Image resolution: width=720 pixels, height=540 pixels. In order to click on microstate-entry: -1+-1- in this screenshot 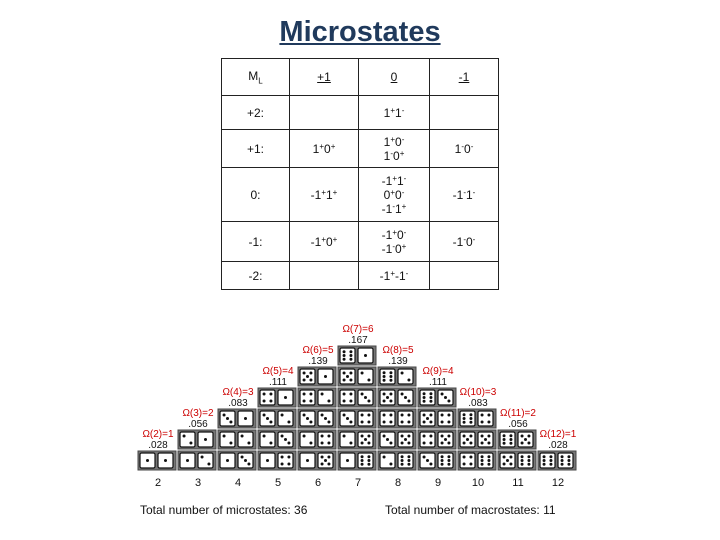, I will do `click(394, 275)`.